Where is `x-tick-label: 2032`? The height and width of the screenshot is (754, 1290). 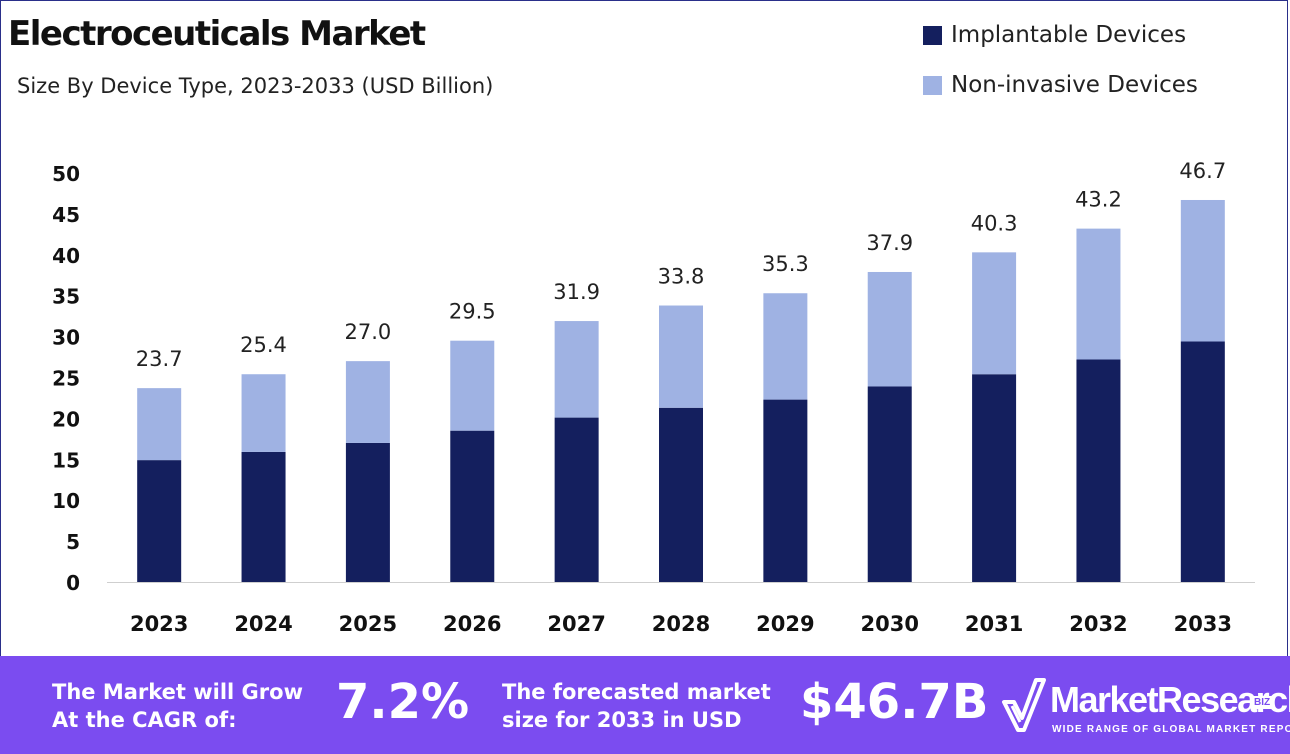
x-tick-label: 2032 is located at coordinates (1098, 624).